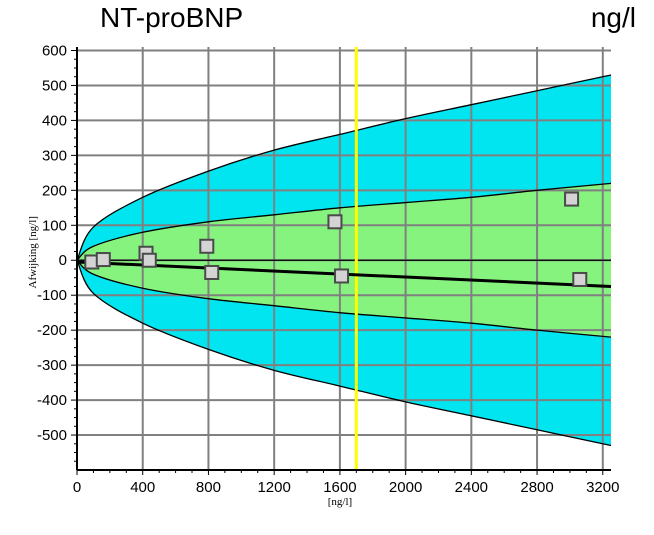  I want to click on y-tick-label: 400, so click(54, 120).